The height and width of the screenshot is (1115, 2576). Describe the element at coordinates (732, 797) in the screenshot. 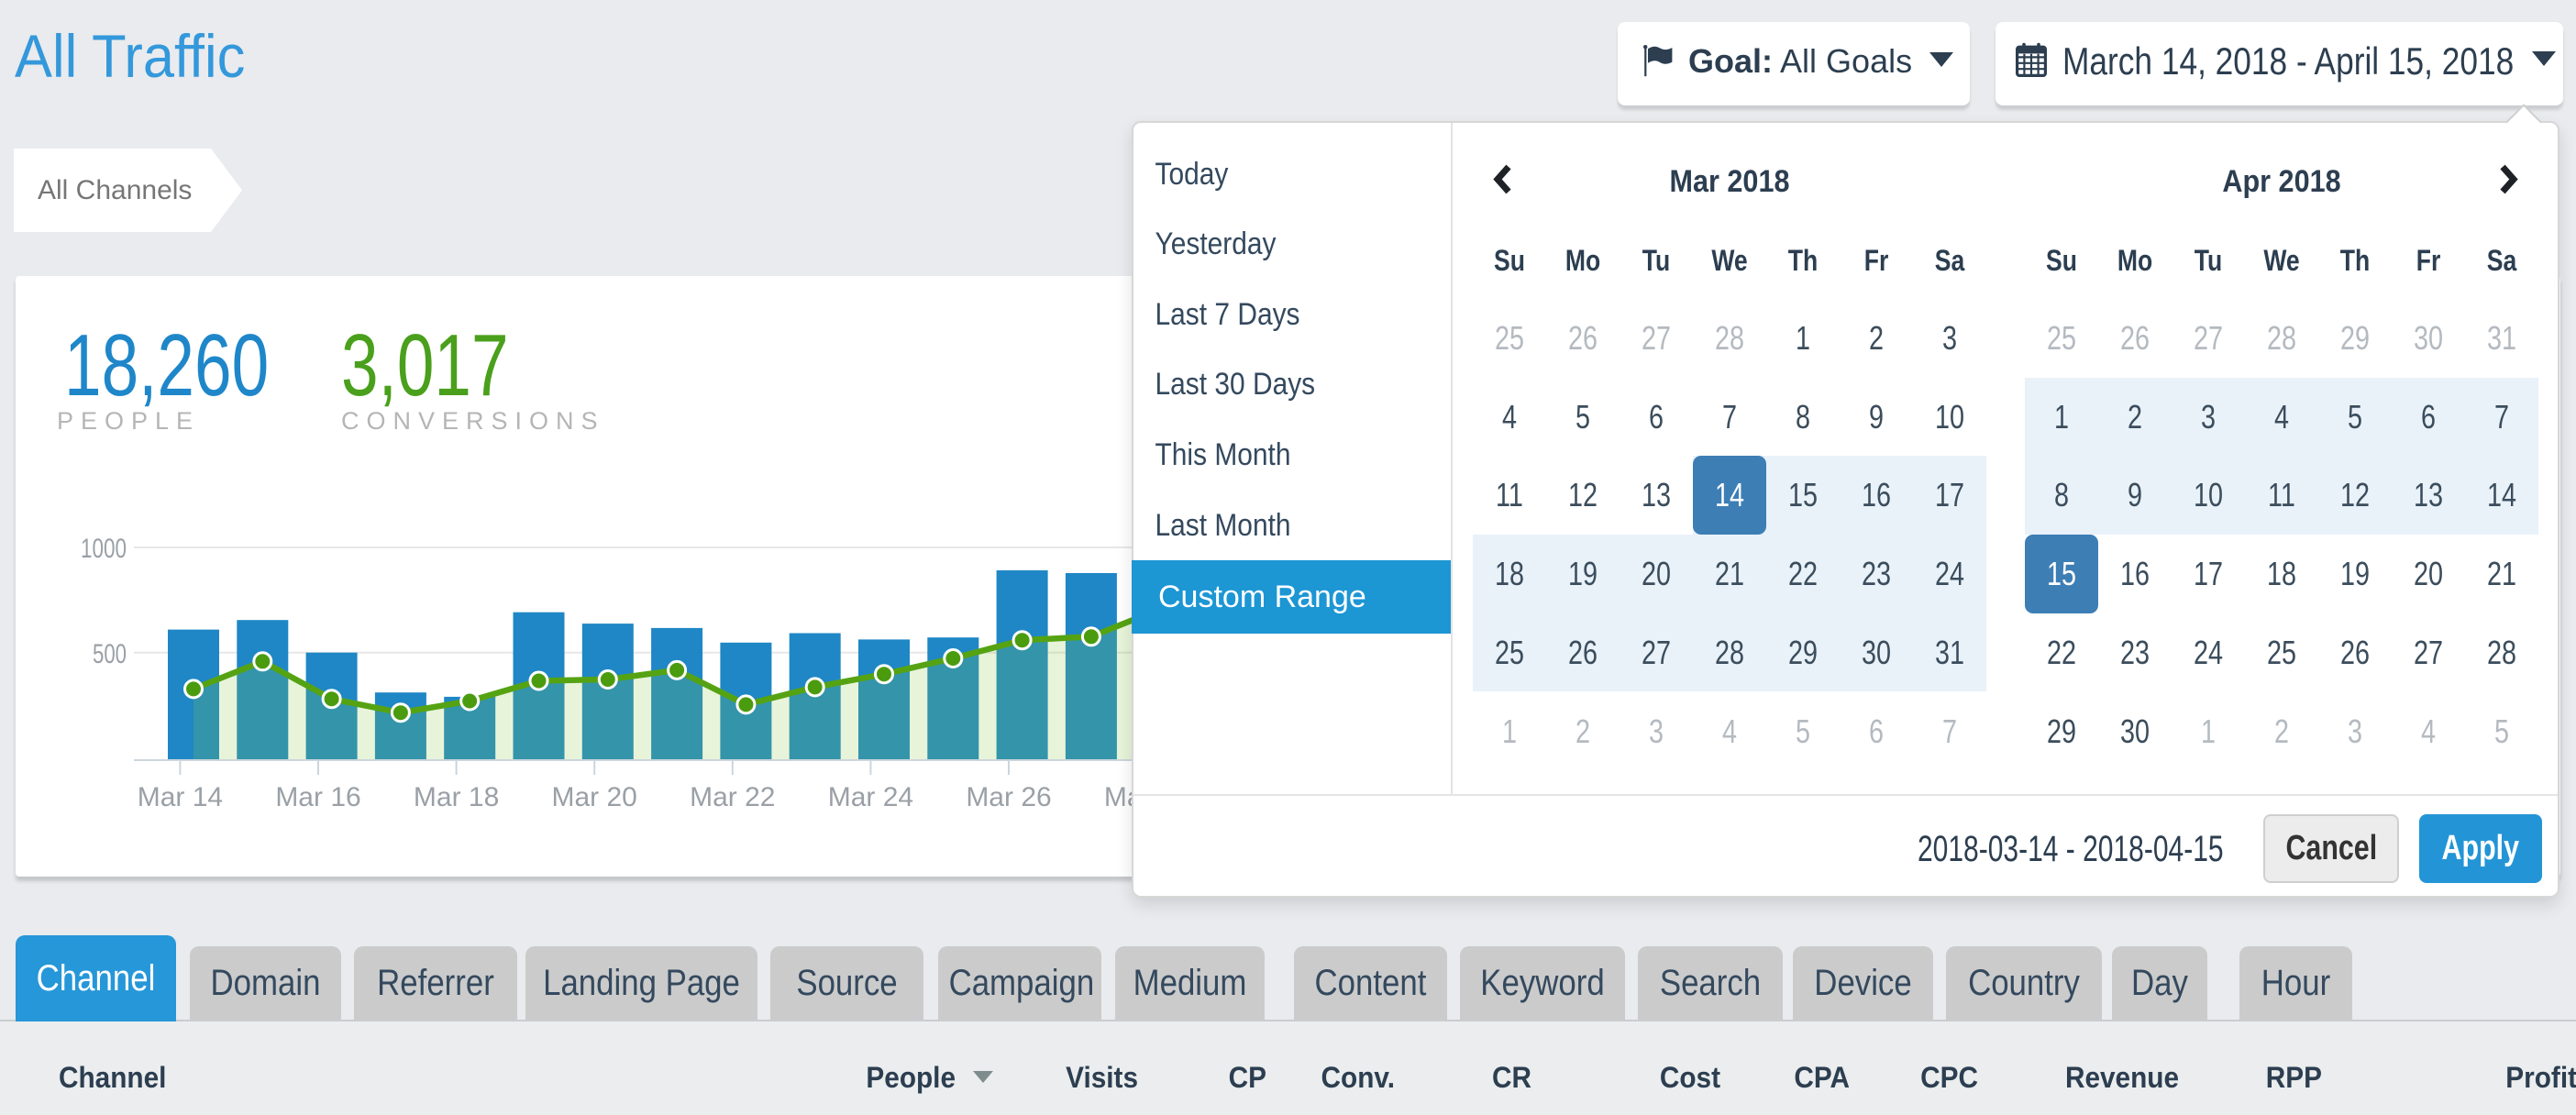

I see `svg-text: Mar 22` at that location.